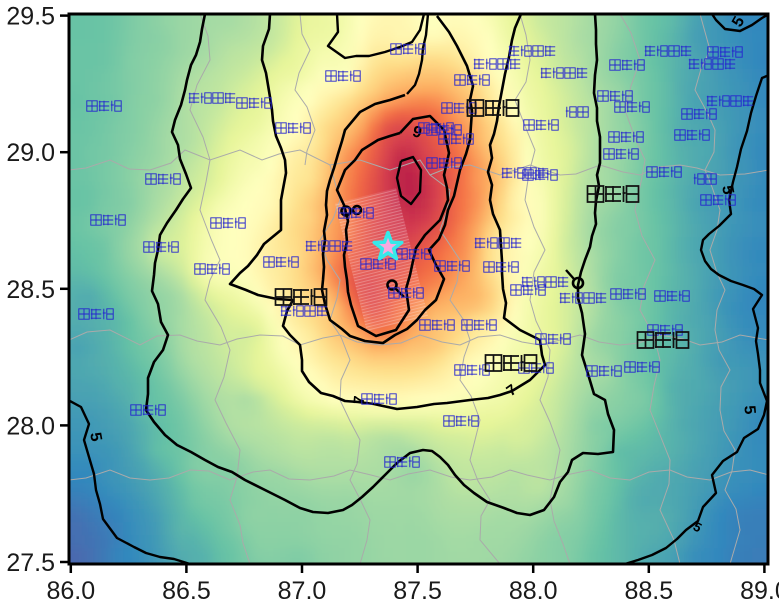  I want to click on svg-text: 29.0, so click(30, 153).